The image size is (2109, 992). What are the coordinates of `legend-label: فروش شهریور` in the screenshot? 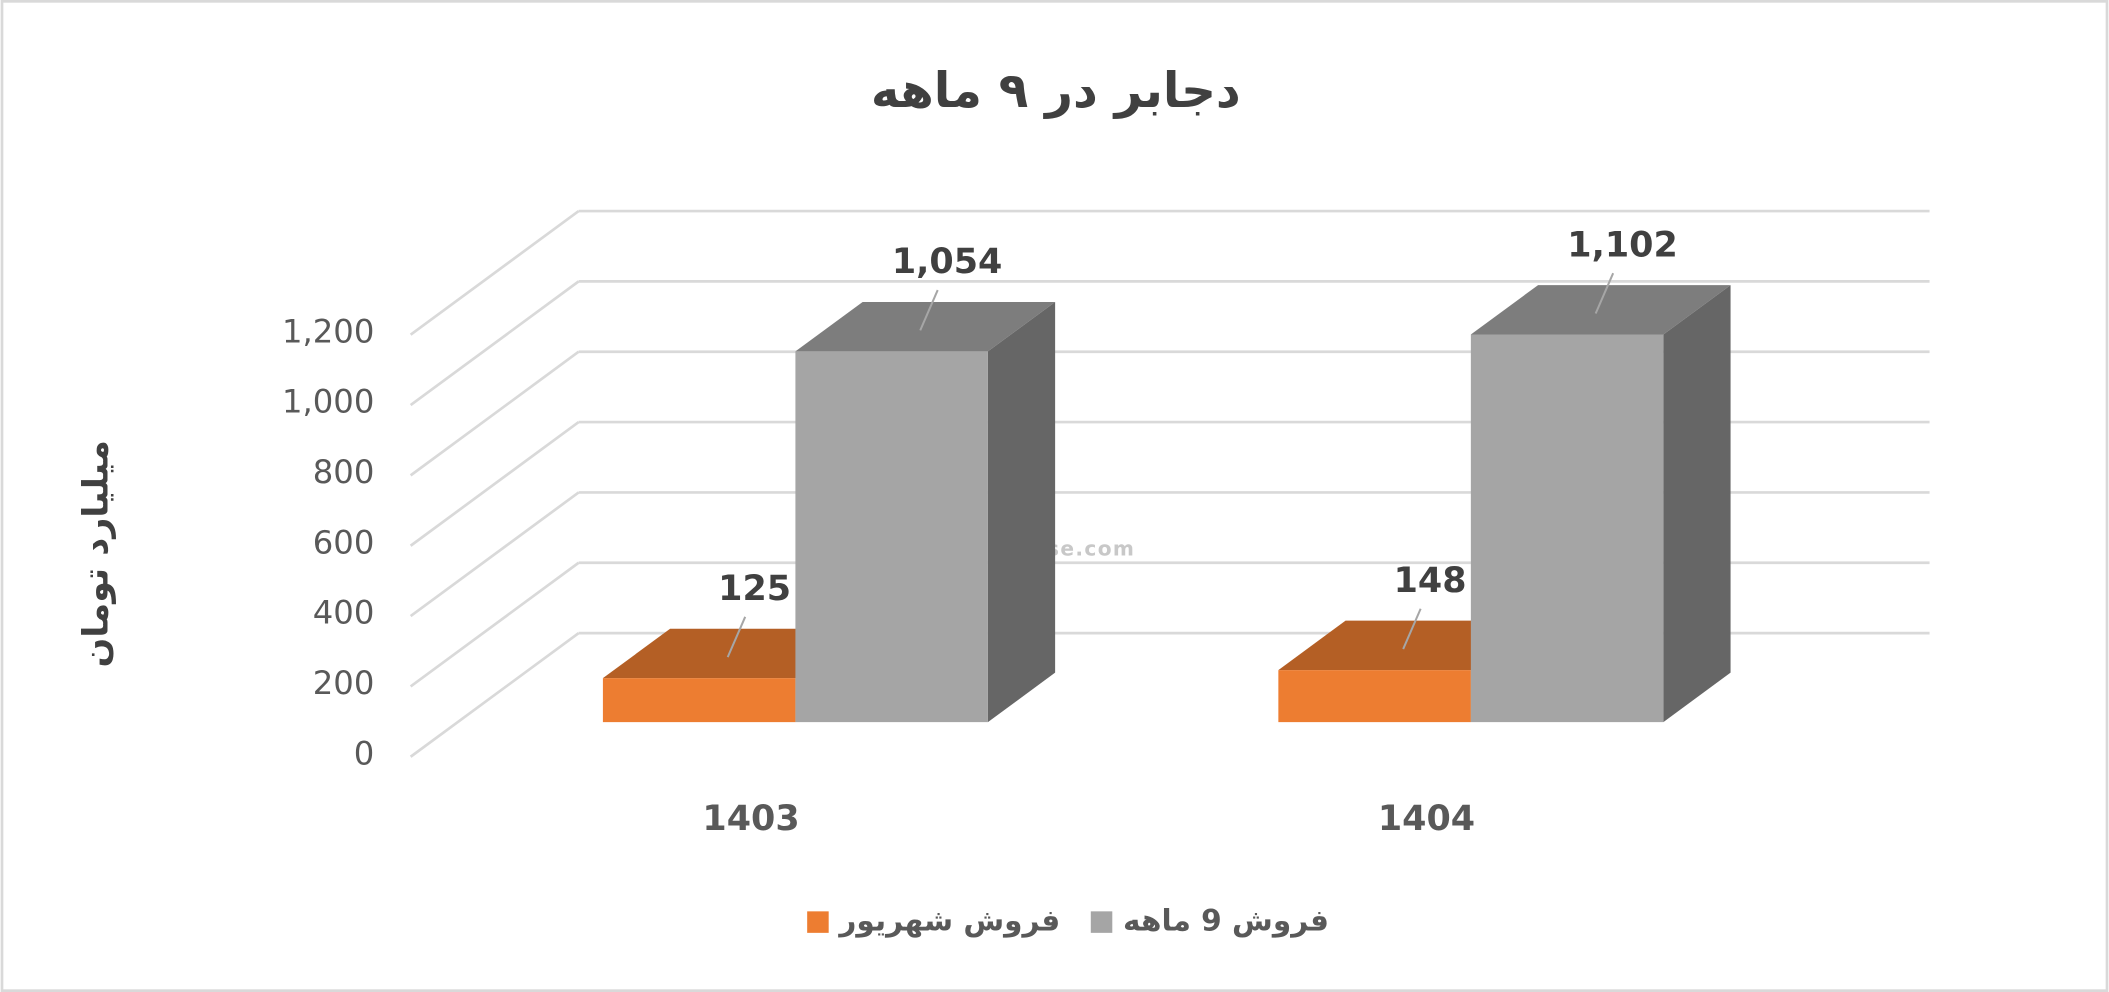 It's located at (948, 921).